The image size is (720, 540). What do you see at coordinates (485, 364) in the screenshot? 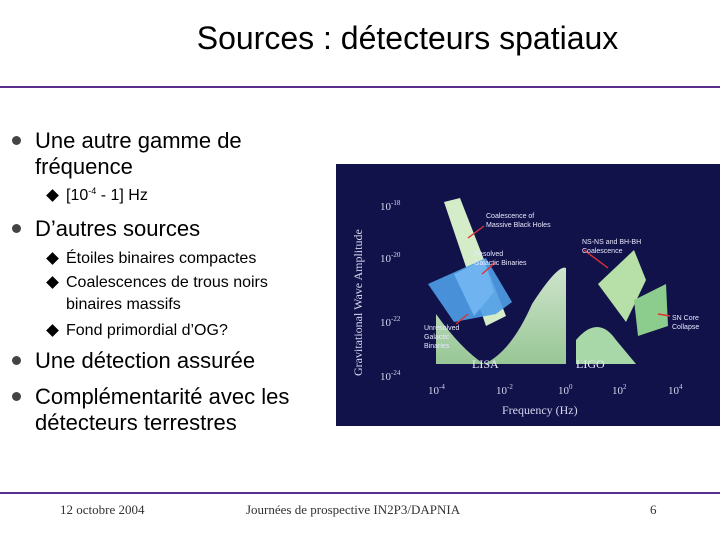
I see `label-lisa: LISA` at bounding box center [485, 364].